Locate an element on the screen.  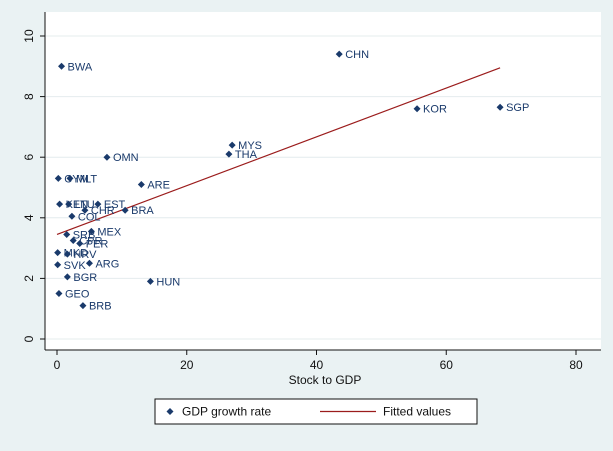
point-chr is located at coordinates (85, 210).